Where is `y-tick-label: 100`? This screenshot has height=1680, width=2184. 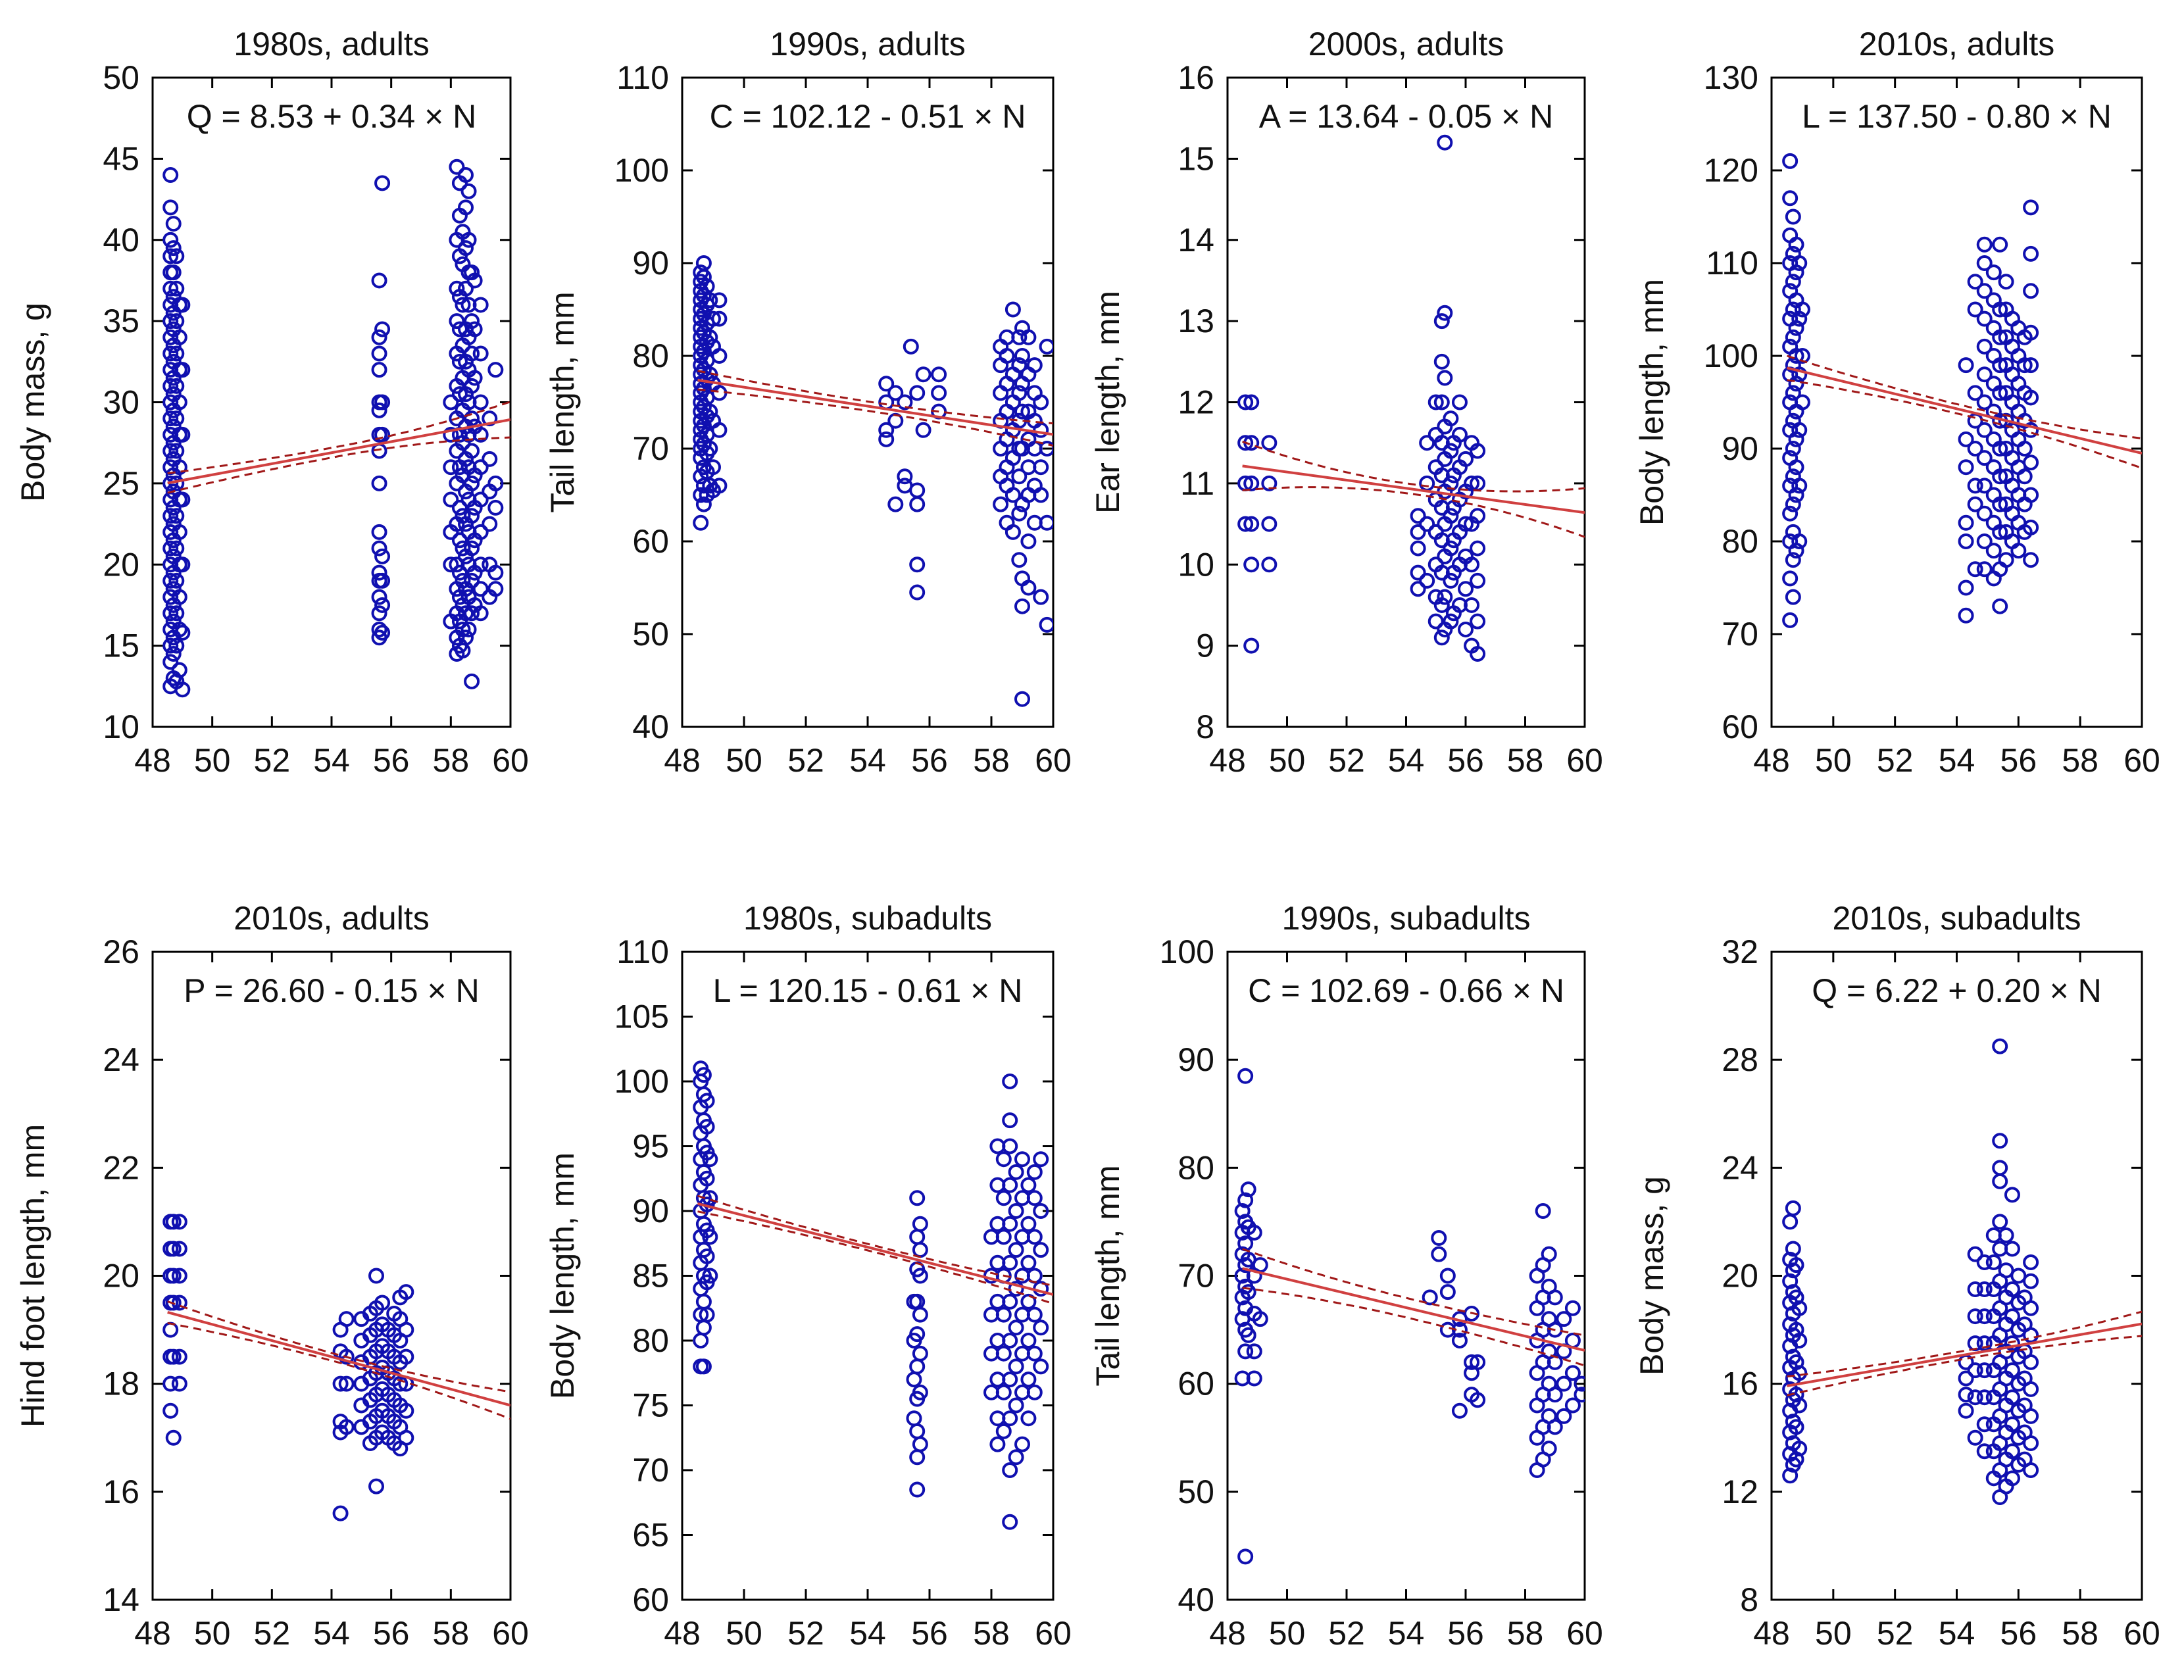 y-tick-label: 100 is located at coordinates (1731, 355).